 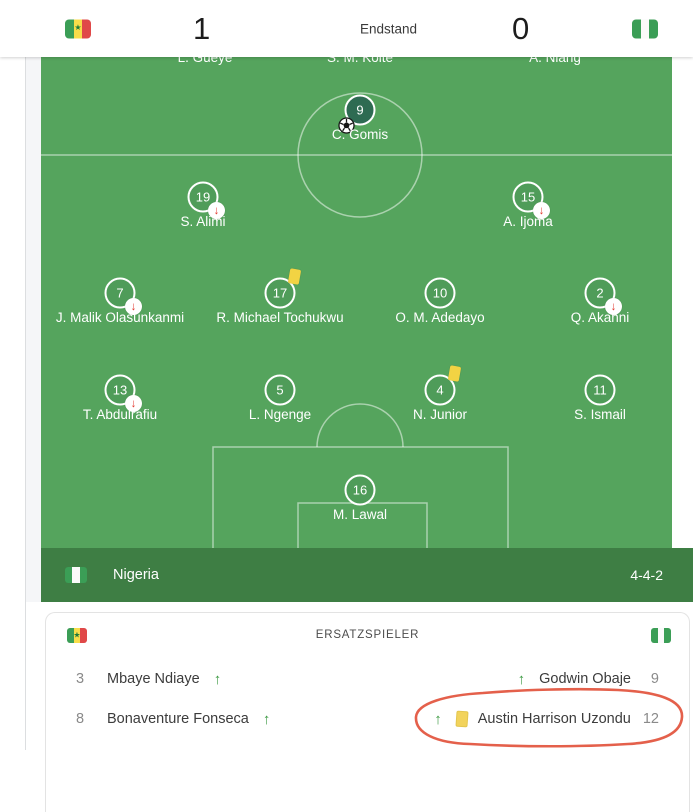 I want to click on player-number-circle: 10, so click(x=440, y=293).